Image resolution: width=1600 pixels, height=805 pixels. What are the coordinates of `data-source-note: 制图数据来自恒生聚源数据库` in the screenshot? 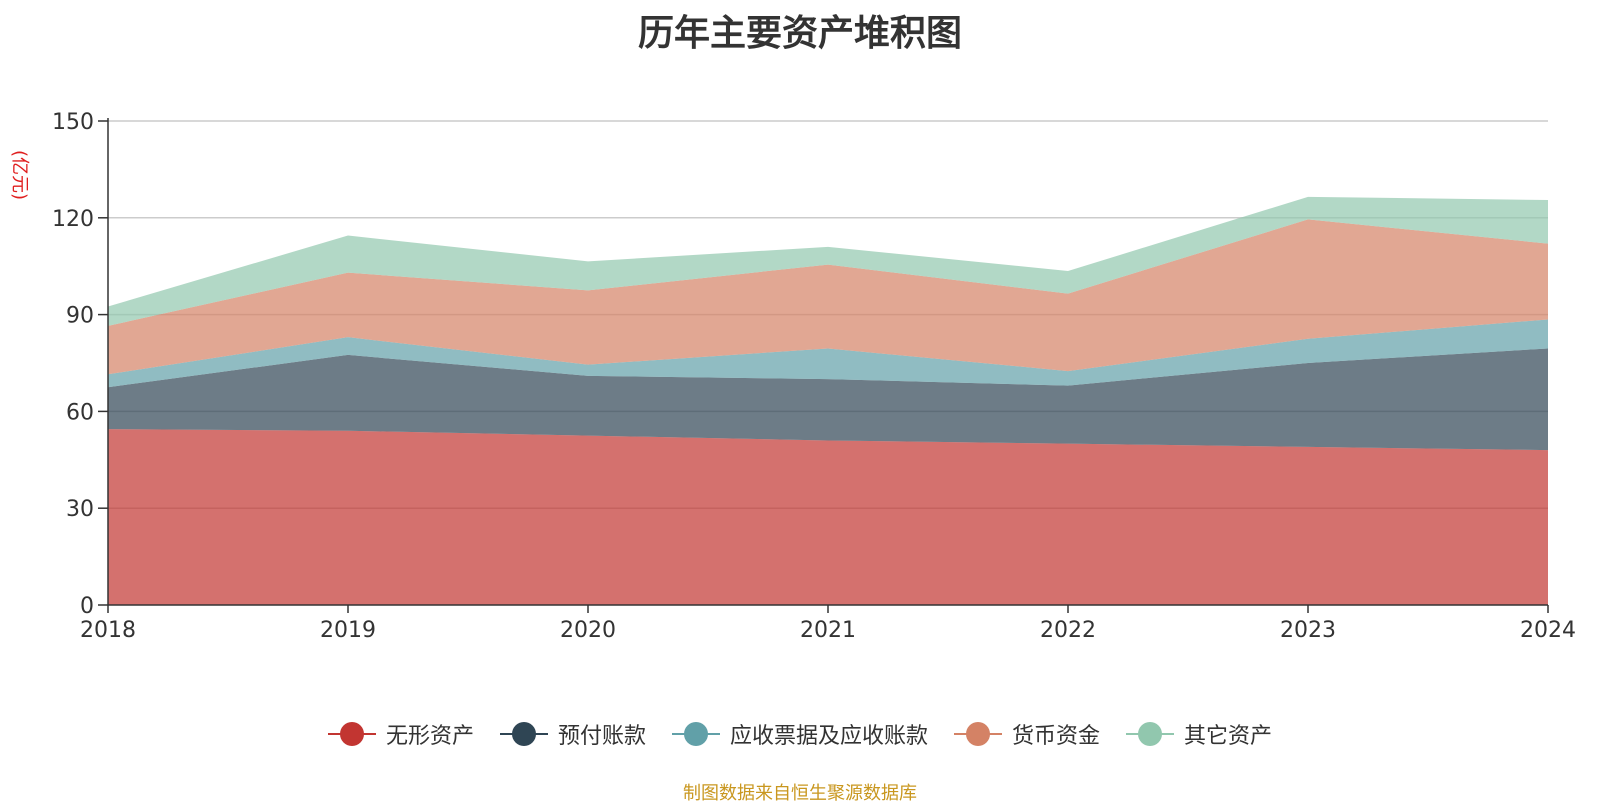 It's located at (800, 793).